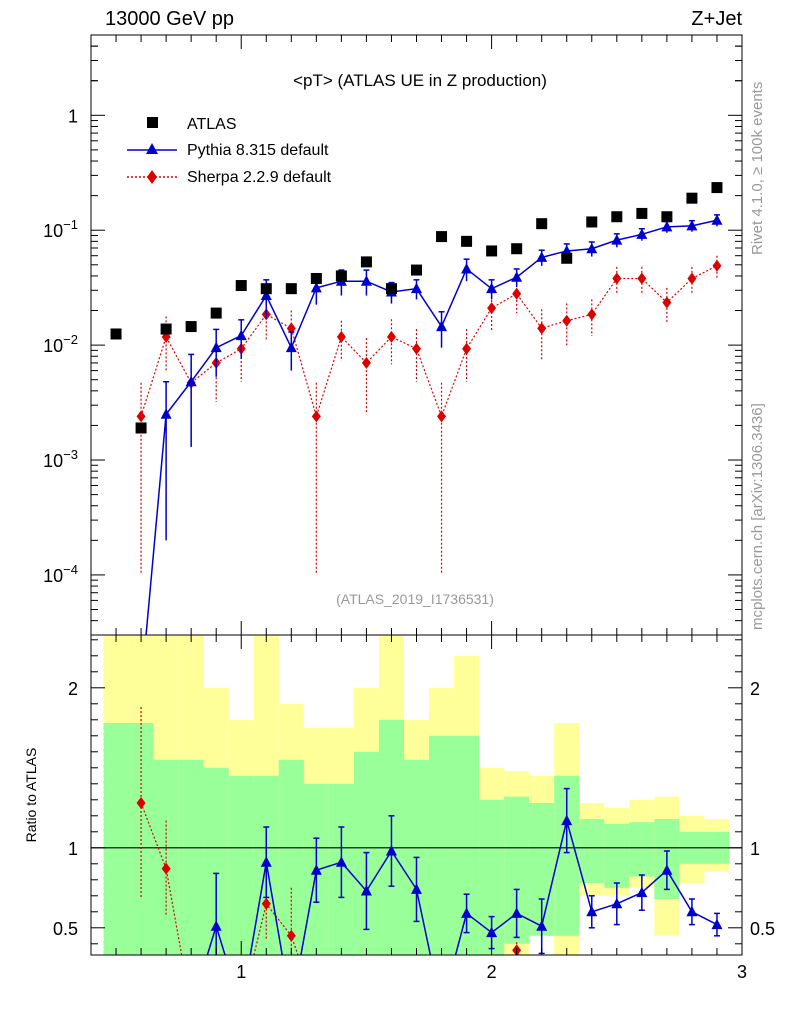  I want to click on ratio-y-tick-label: 0.5, so click(65, 929).